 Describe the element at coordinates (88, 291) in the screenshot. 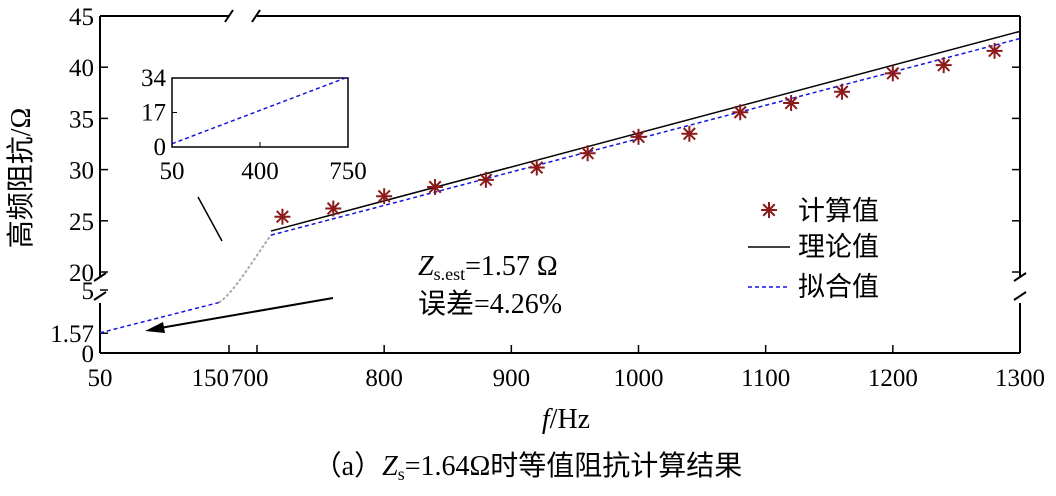

I see `y-tick-label: 5` at that location.